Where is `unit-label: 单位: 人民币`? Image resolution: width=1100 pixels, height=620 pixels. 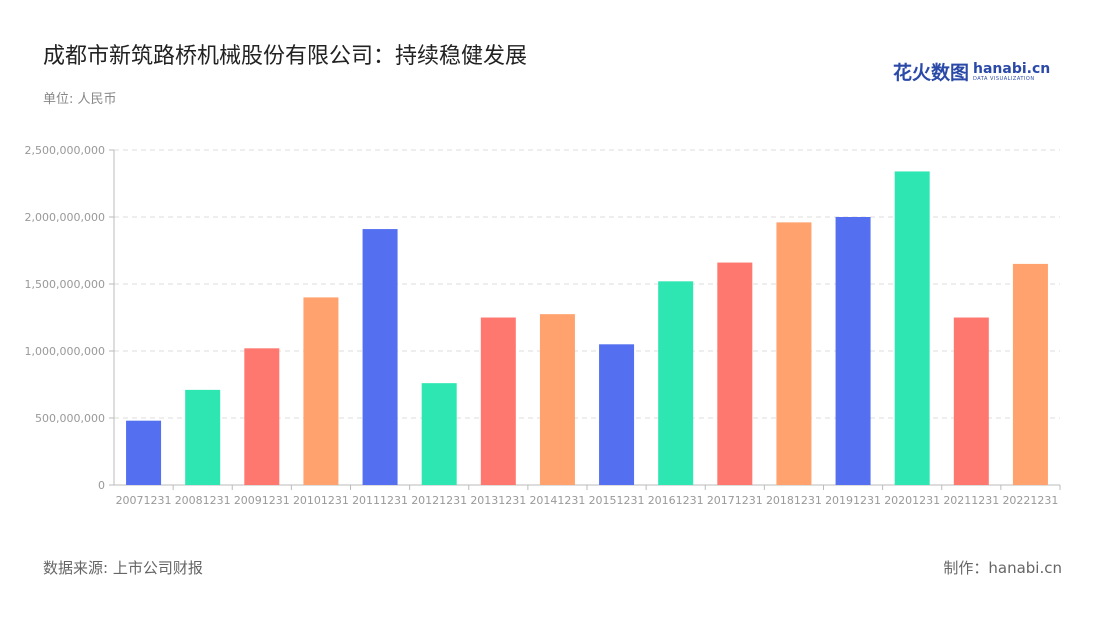 unit-label: 单位: 人民币 is located at coordinates (80, 99).